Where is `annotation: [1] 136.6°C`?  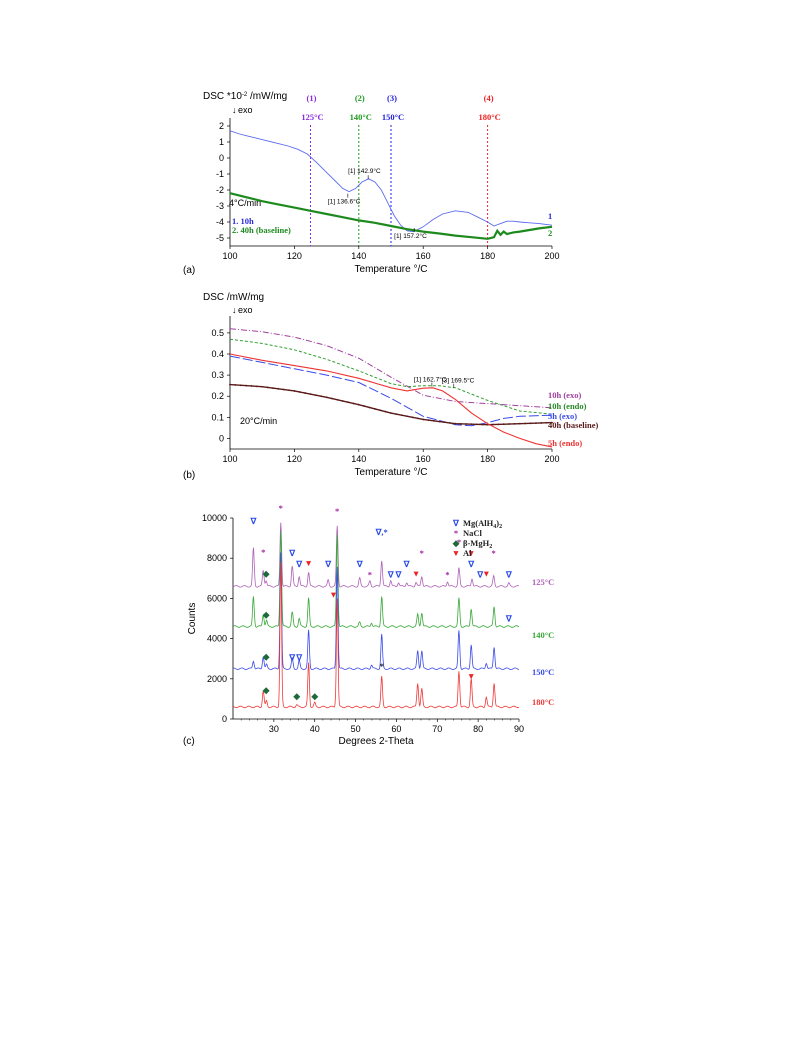
annotation: [1] 136.6°C is located at coordinates (344, 202).